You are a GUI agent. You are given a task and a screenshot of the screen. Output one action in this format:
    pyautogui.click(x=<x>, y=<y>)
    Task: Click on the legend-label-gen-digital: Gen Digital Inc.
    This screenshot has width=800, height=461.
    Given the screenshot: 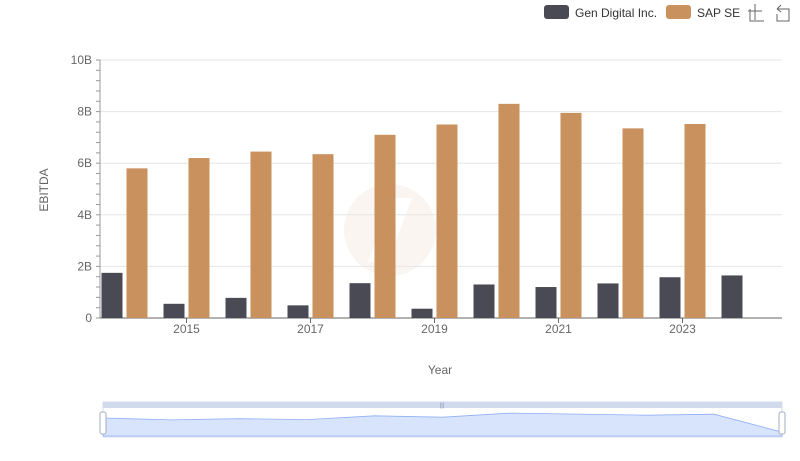 What is the action you would take?
    pyautogui.click(x=616, y=13)
    